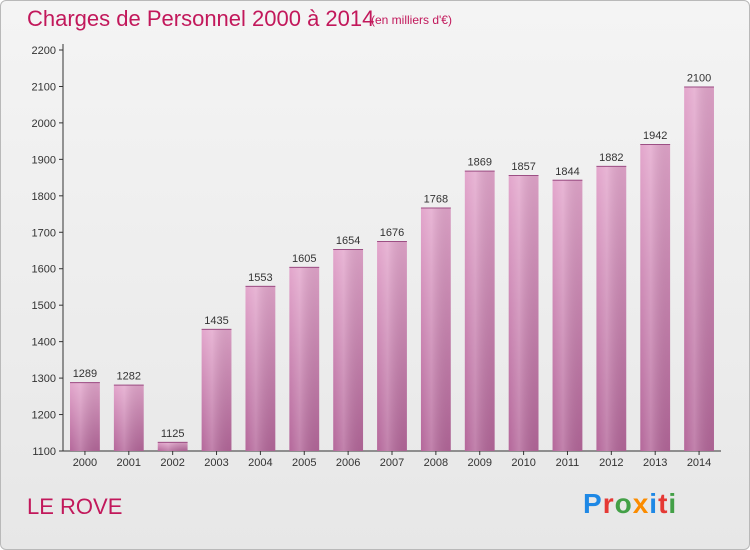 The height and width of the screenshot is (550, 750). What do you see at coordinates (44, 379) in the screenshot?
I see `y-tick-label: 1300` at bounding box center [44, 379].